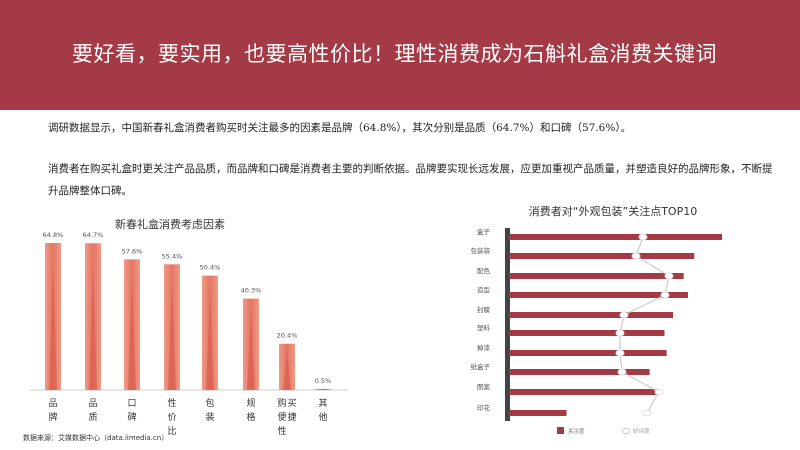  I want to click on chart2-axis, so click(507, 324).